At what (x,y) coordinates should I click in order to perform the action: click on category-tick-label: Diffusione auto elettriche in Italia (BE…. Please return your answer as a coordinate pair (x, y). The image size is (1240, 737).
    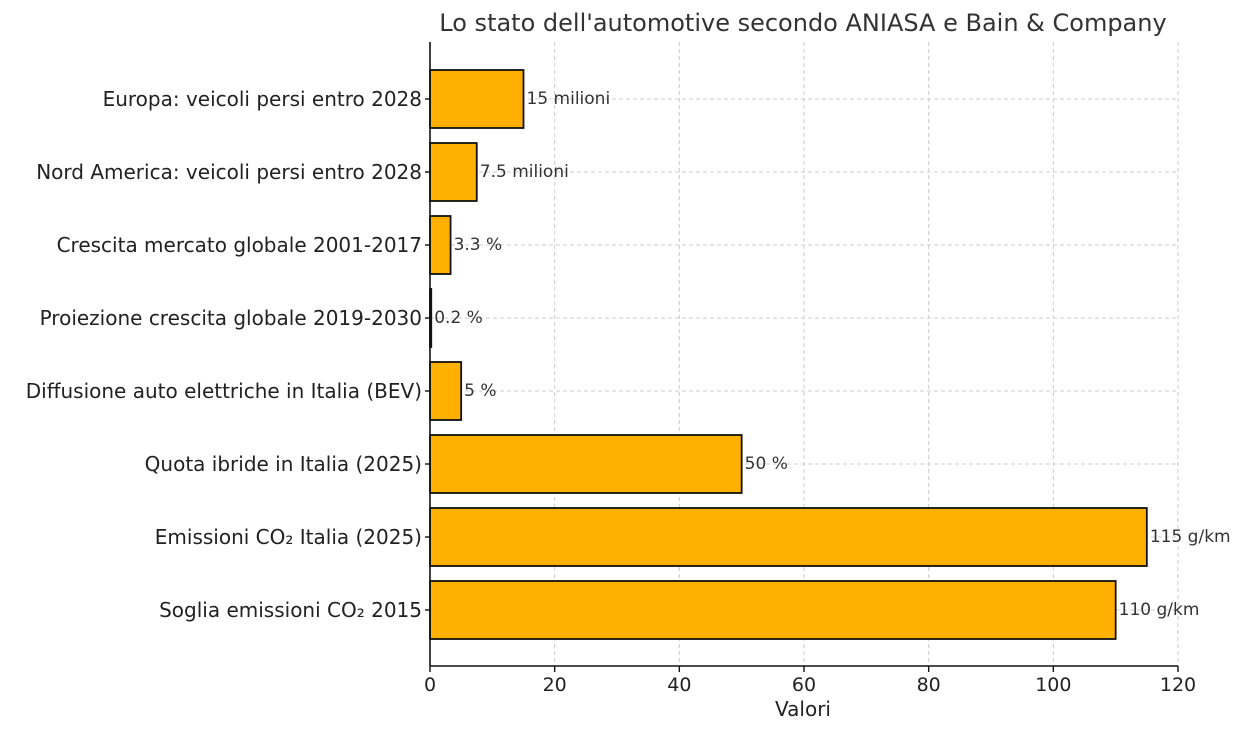
    Looking at the image, I should click on (224, 391).